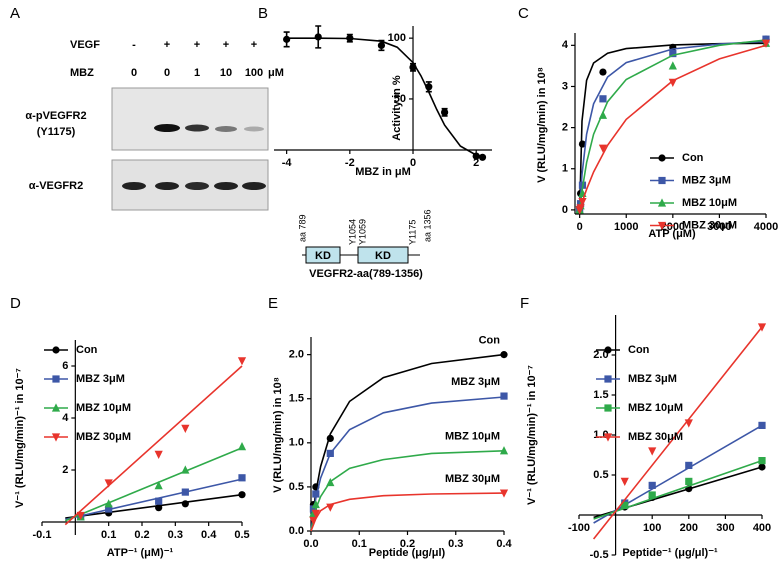 The width and height of the screenshot is (780, 572). I want to click on y-axis-label: V (RLU/mg/min) in 10⁸, so click(278, 435).